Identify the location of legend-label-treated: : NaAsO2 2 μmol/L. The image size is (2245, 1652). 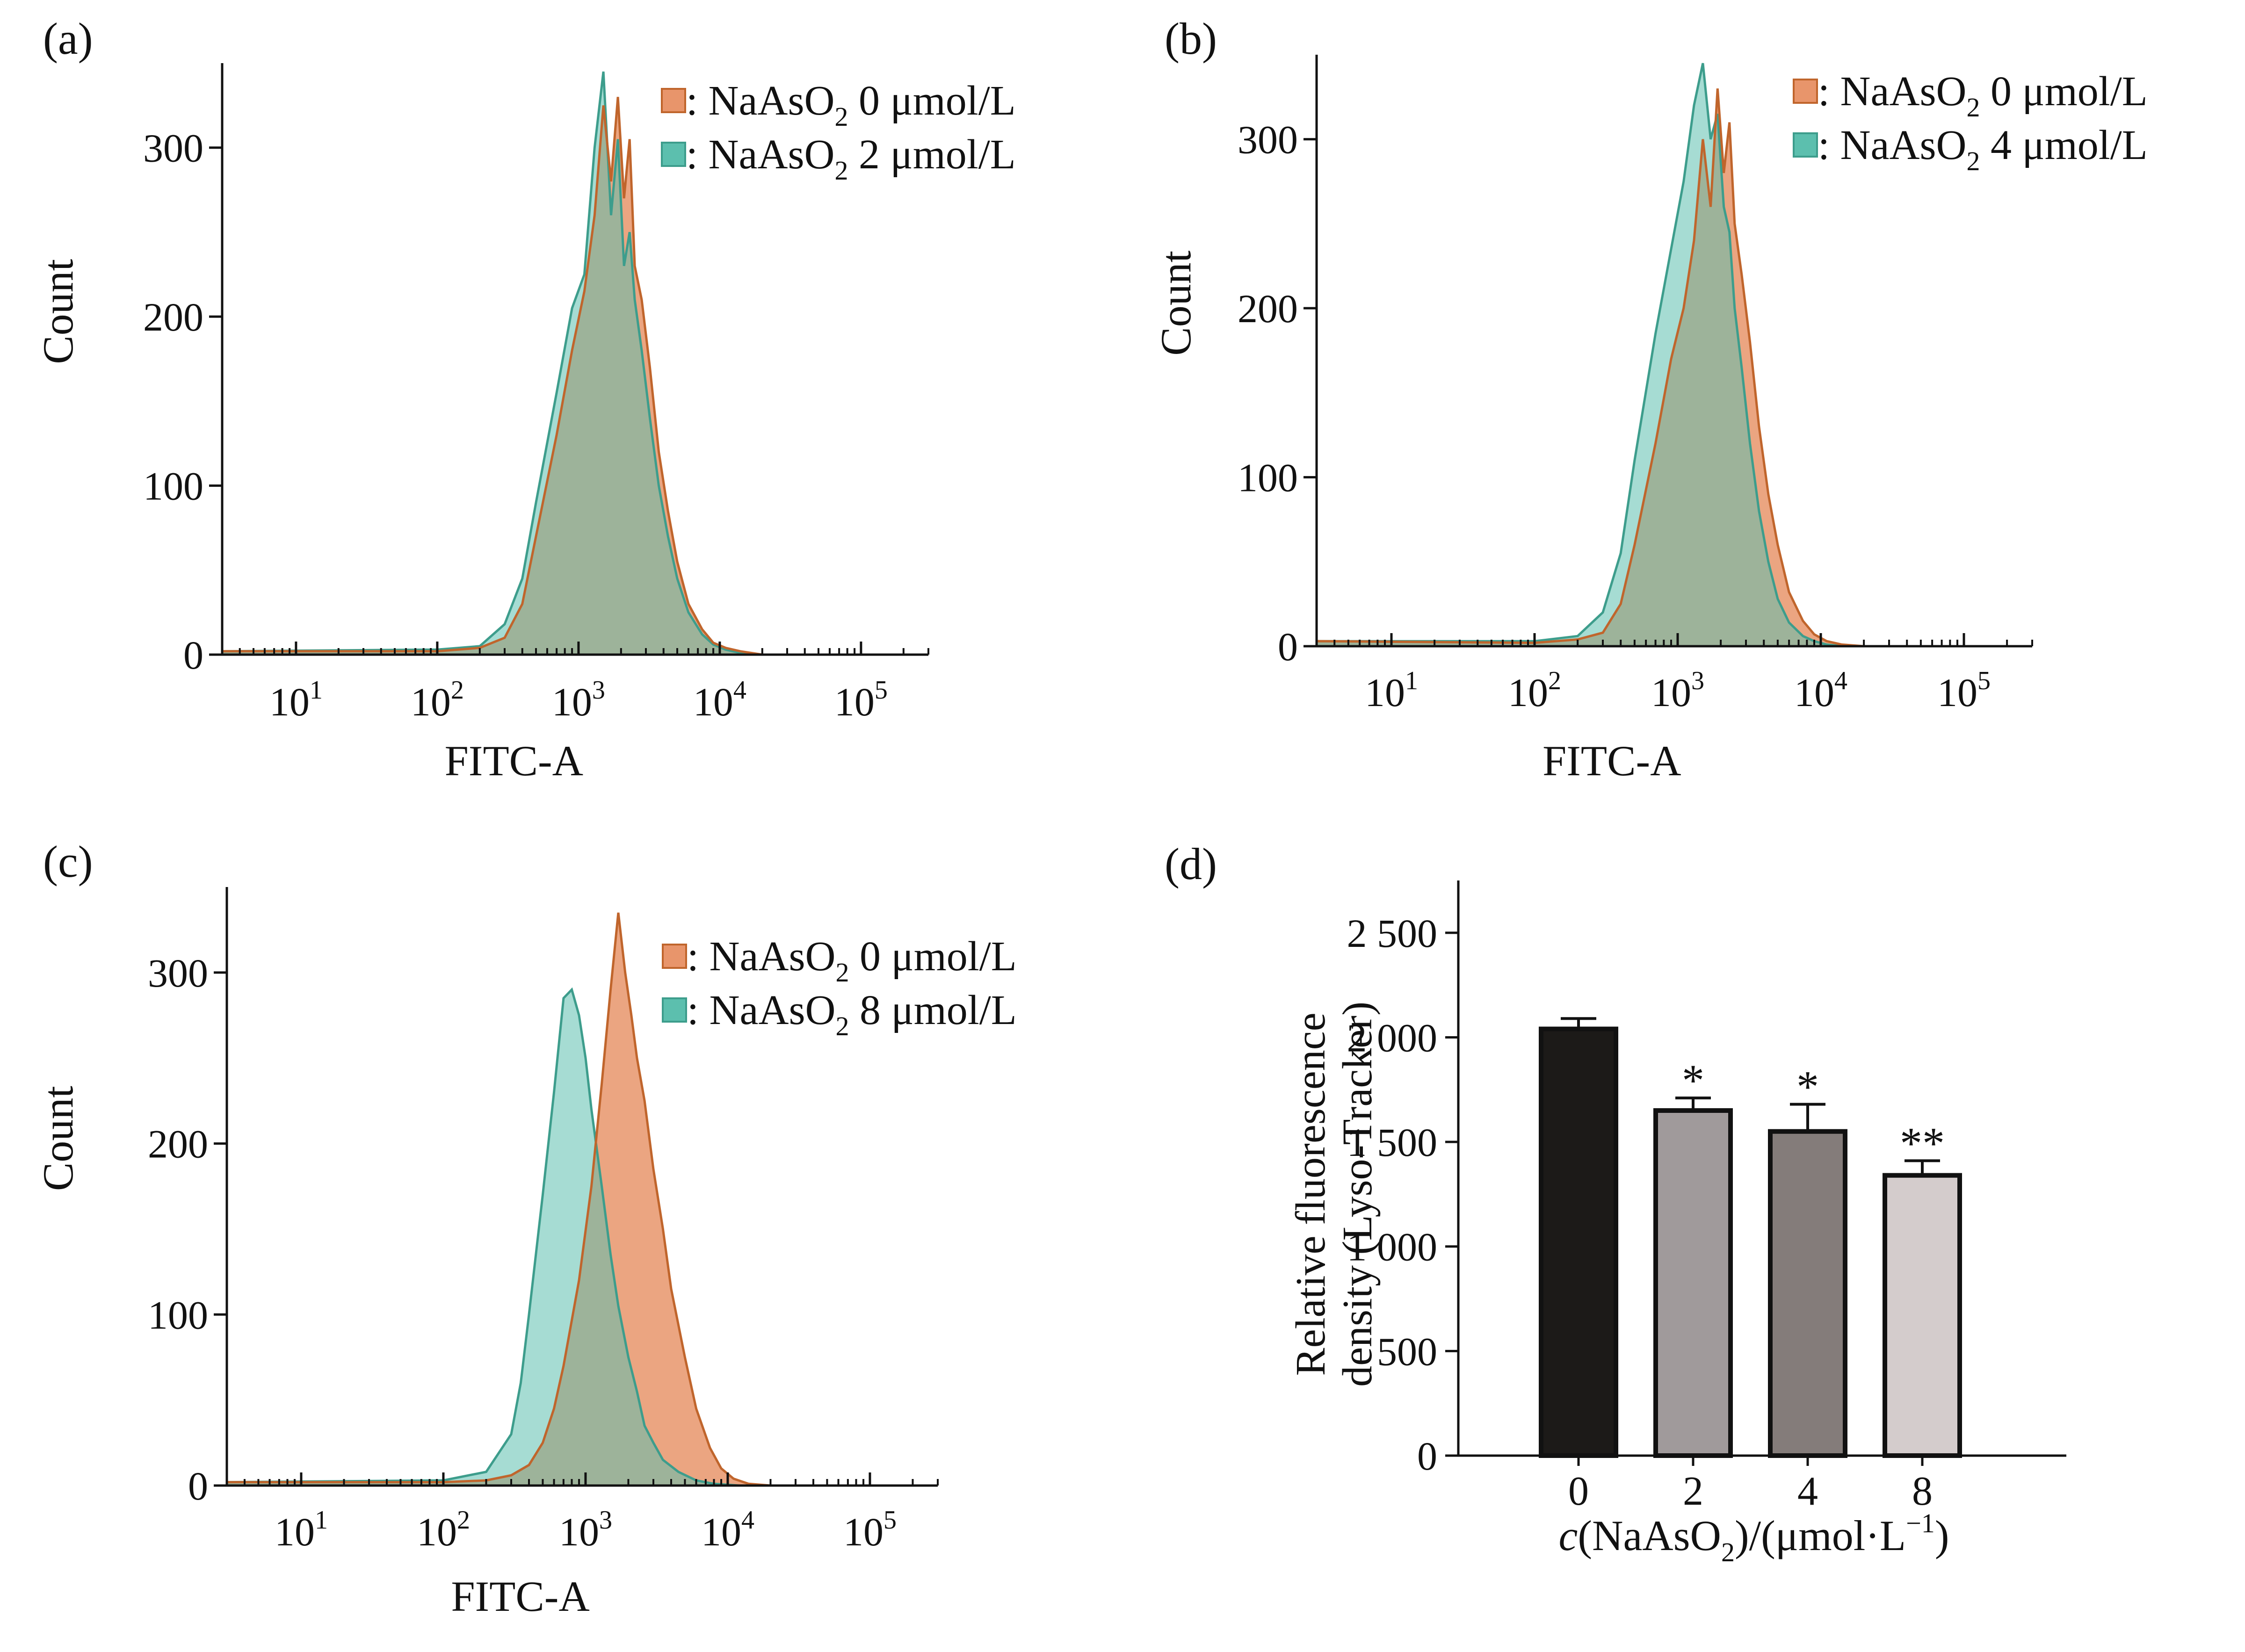
(851, 158).